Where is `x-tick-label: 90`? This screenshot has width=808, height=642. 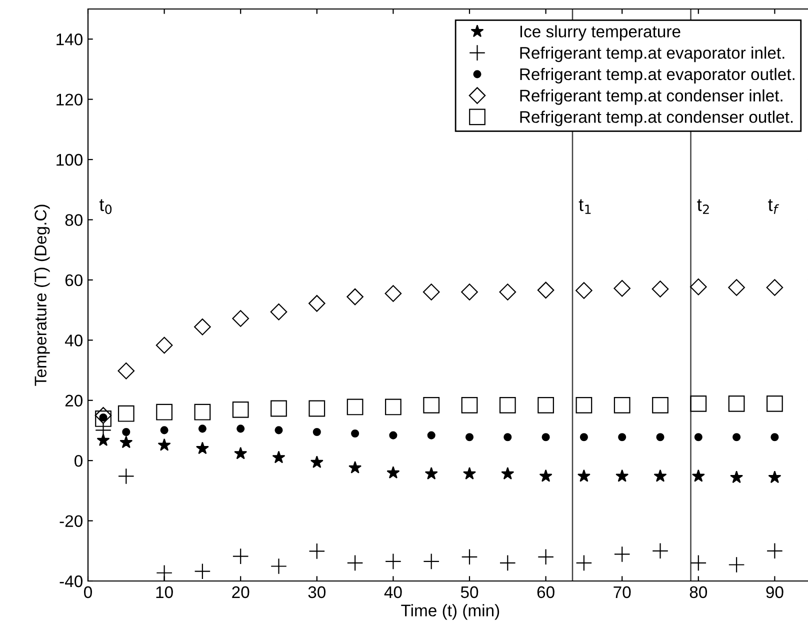
x-tick-label: 90 is located at coordinates (775, 592).